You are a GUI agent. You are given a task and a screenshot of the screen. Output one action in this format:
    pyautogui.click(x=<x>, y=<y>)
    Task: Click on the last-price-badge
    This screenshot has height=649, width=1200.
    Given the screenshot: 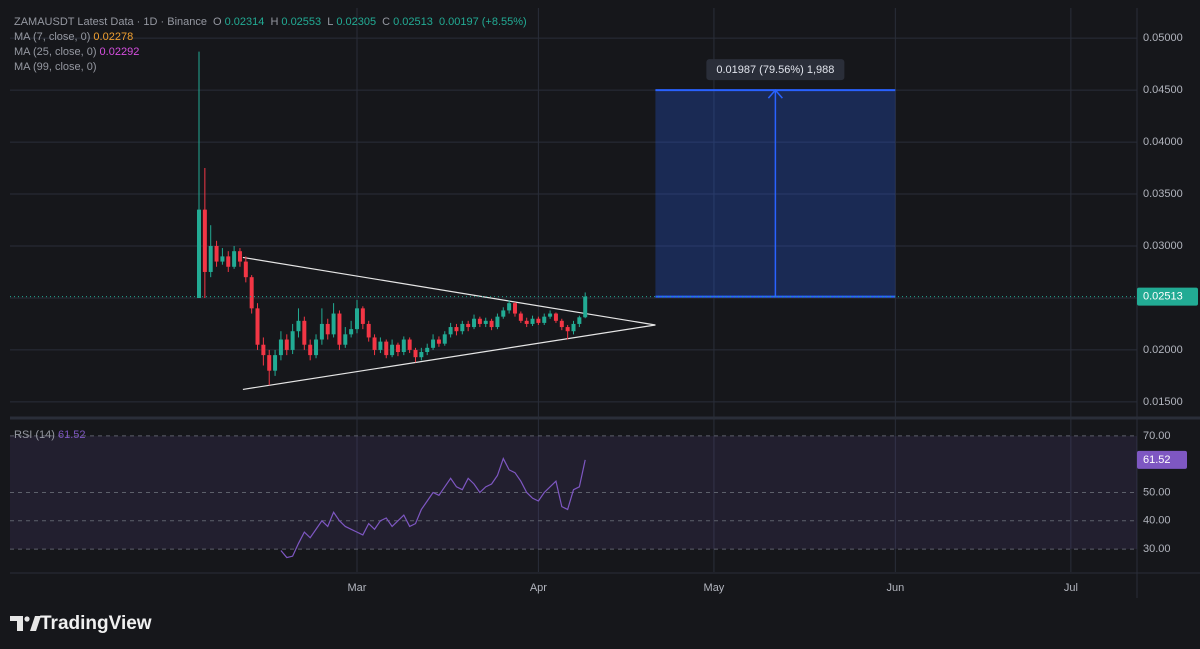 What is the action you would take?
    pyautogui.click(x=1167, y=296)
    